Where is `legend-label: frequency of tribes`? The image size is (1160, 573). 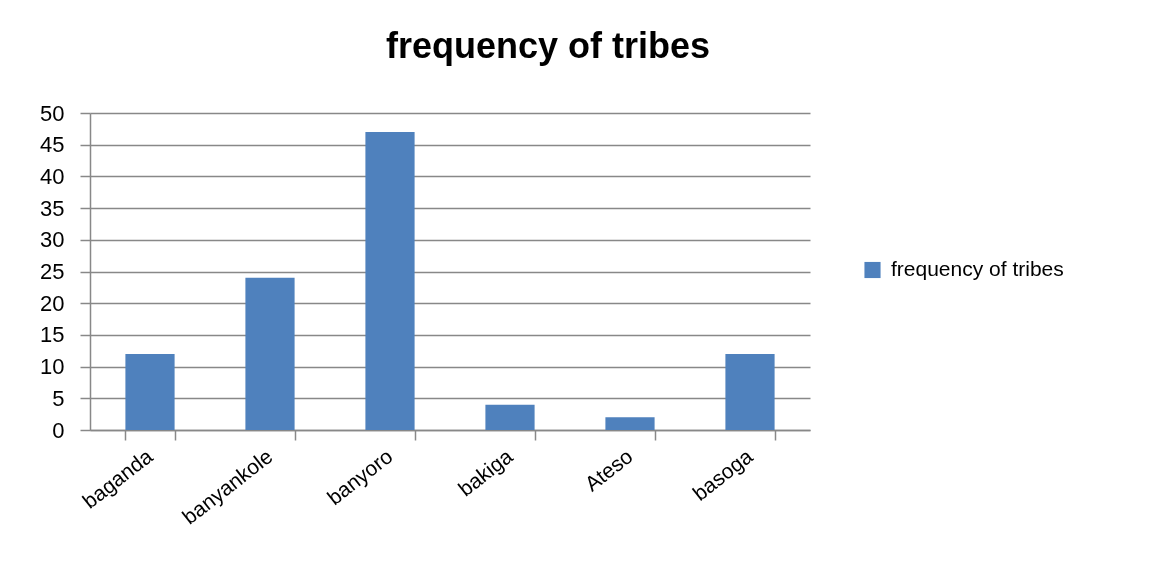
legend-label: frequency of tribes is located at coordinates (977, 268).